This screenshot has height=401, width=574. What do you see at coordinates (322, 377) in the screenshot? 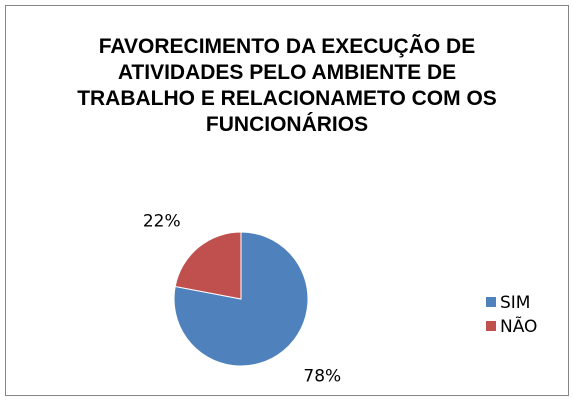
I see `data-label: 78%` at bounding box center [322, 377].